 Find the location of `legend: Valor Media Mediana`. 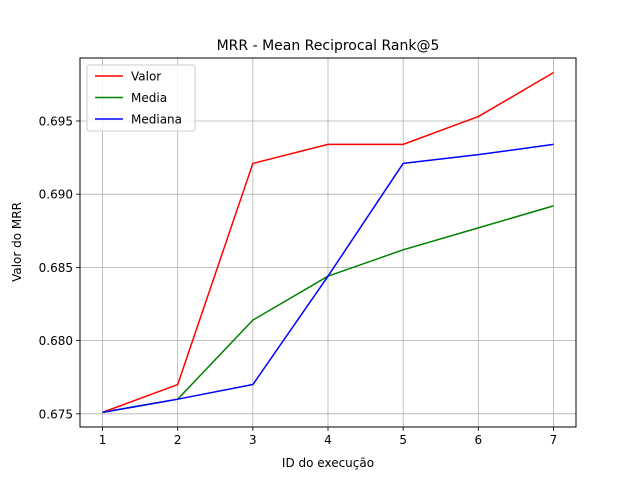

legend: Valor Media Mediana is located at coordinates (141, 98).